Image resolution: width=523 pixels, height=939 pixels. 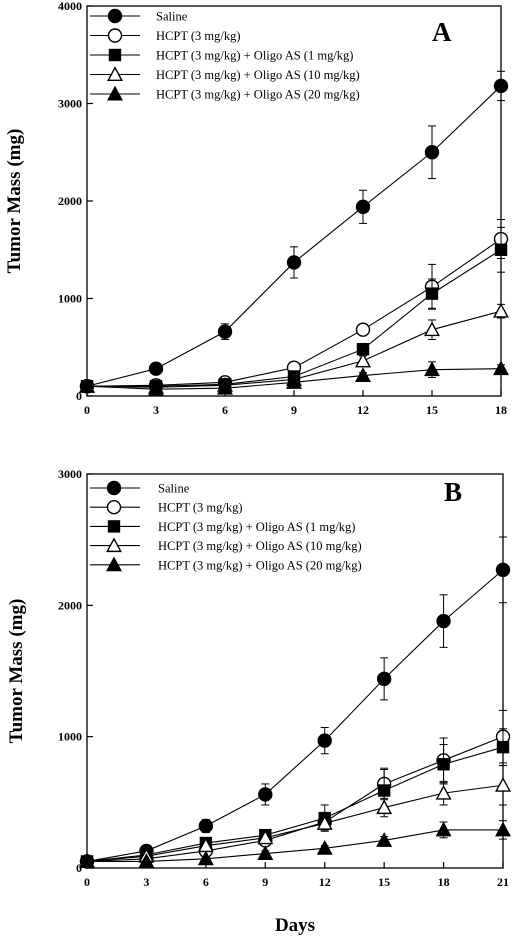 What do you see at coordinates (254, 56) in the screenshot?
I see `legend-label: HCPT (3 mg/kg) + Oligo AS (1 mg/kg)` at bounding box center [254, 56].